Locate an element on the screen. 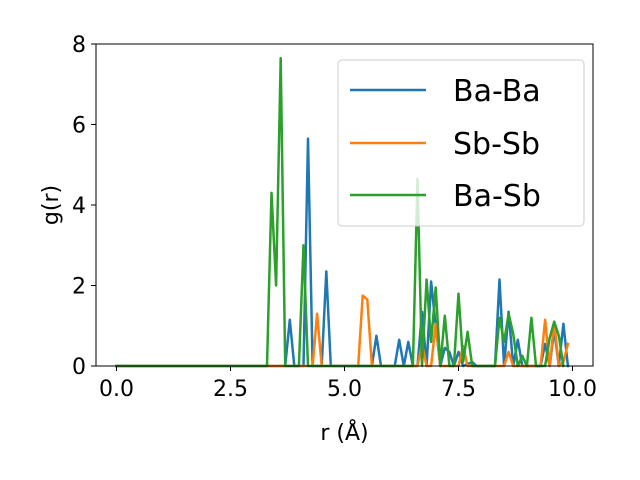 This screenshot has width=640, height=480. legend-frame is located at coordinates (461, 143).